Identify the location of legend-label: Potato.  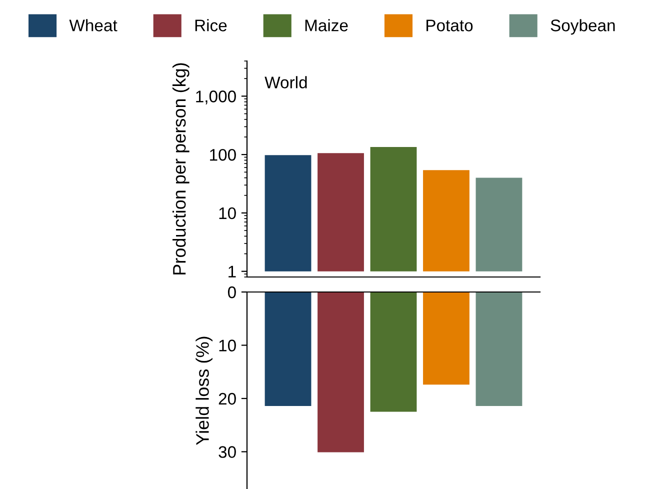
(449, 26).